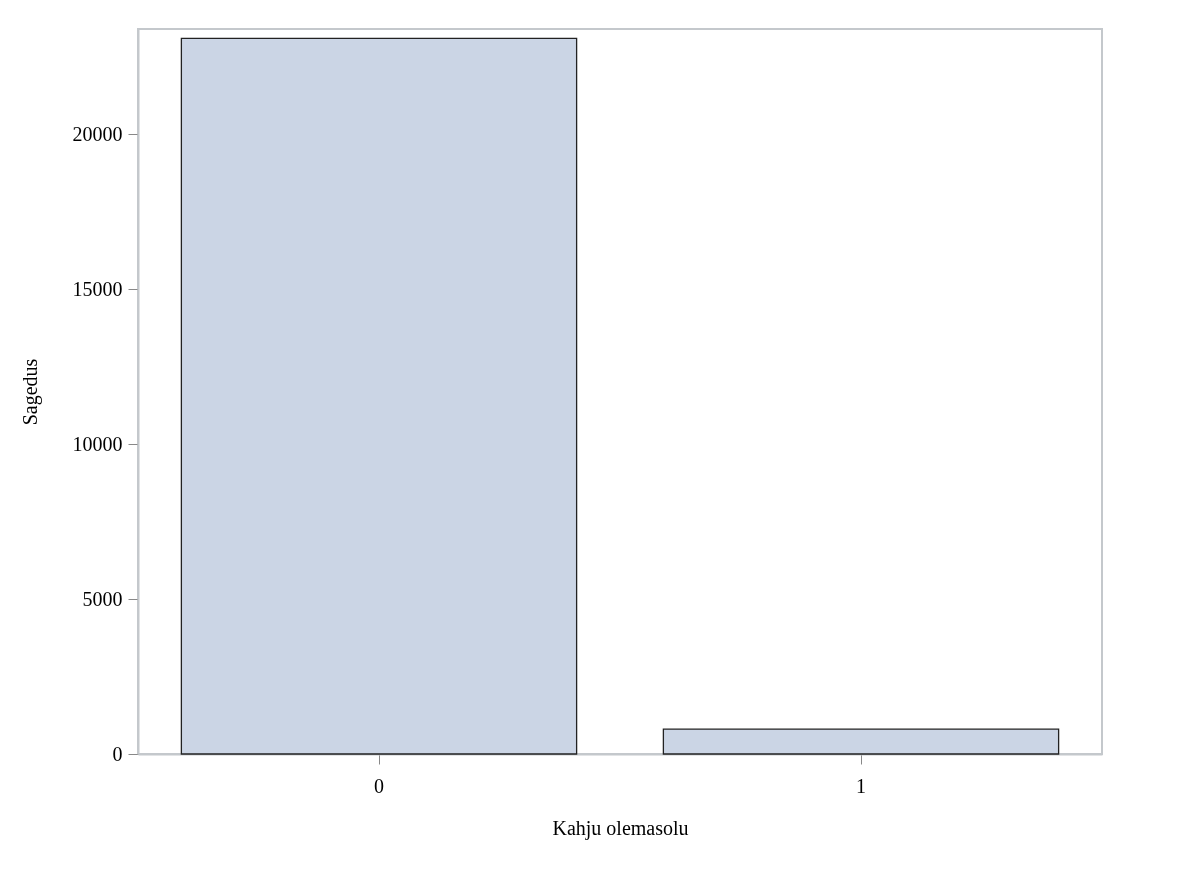 The height and width of the screenshot is (879, 1177). What do you see at coordinates (620, 828) in the screenshot?
I see `x-axis-title: Kahju olemasolu` at bounding box center [620, 828].